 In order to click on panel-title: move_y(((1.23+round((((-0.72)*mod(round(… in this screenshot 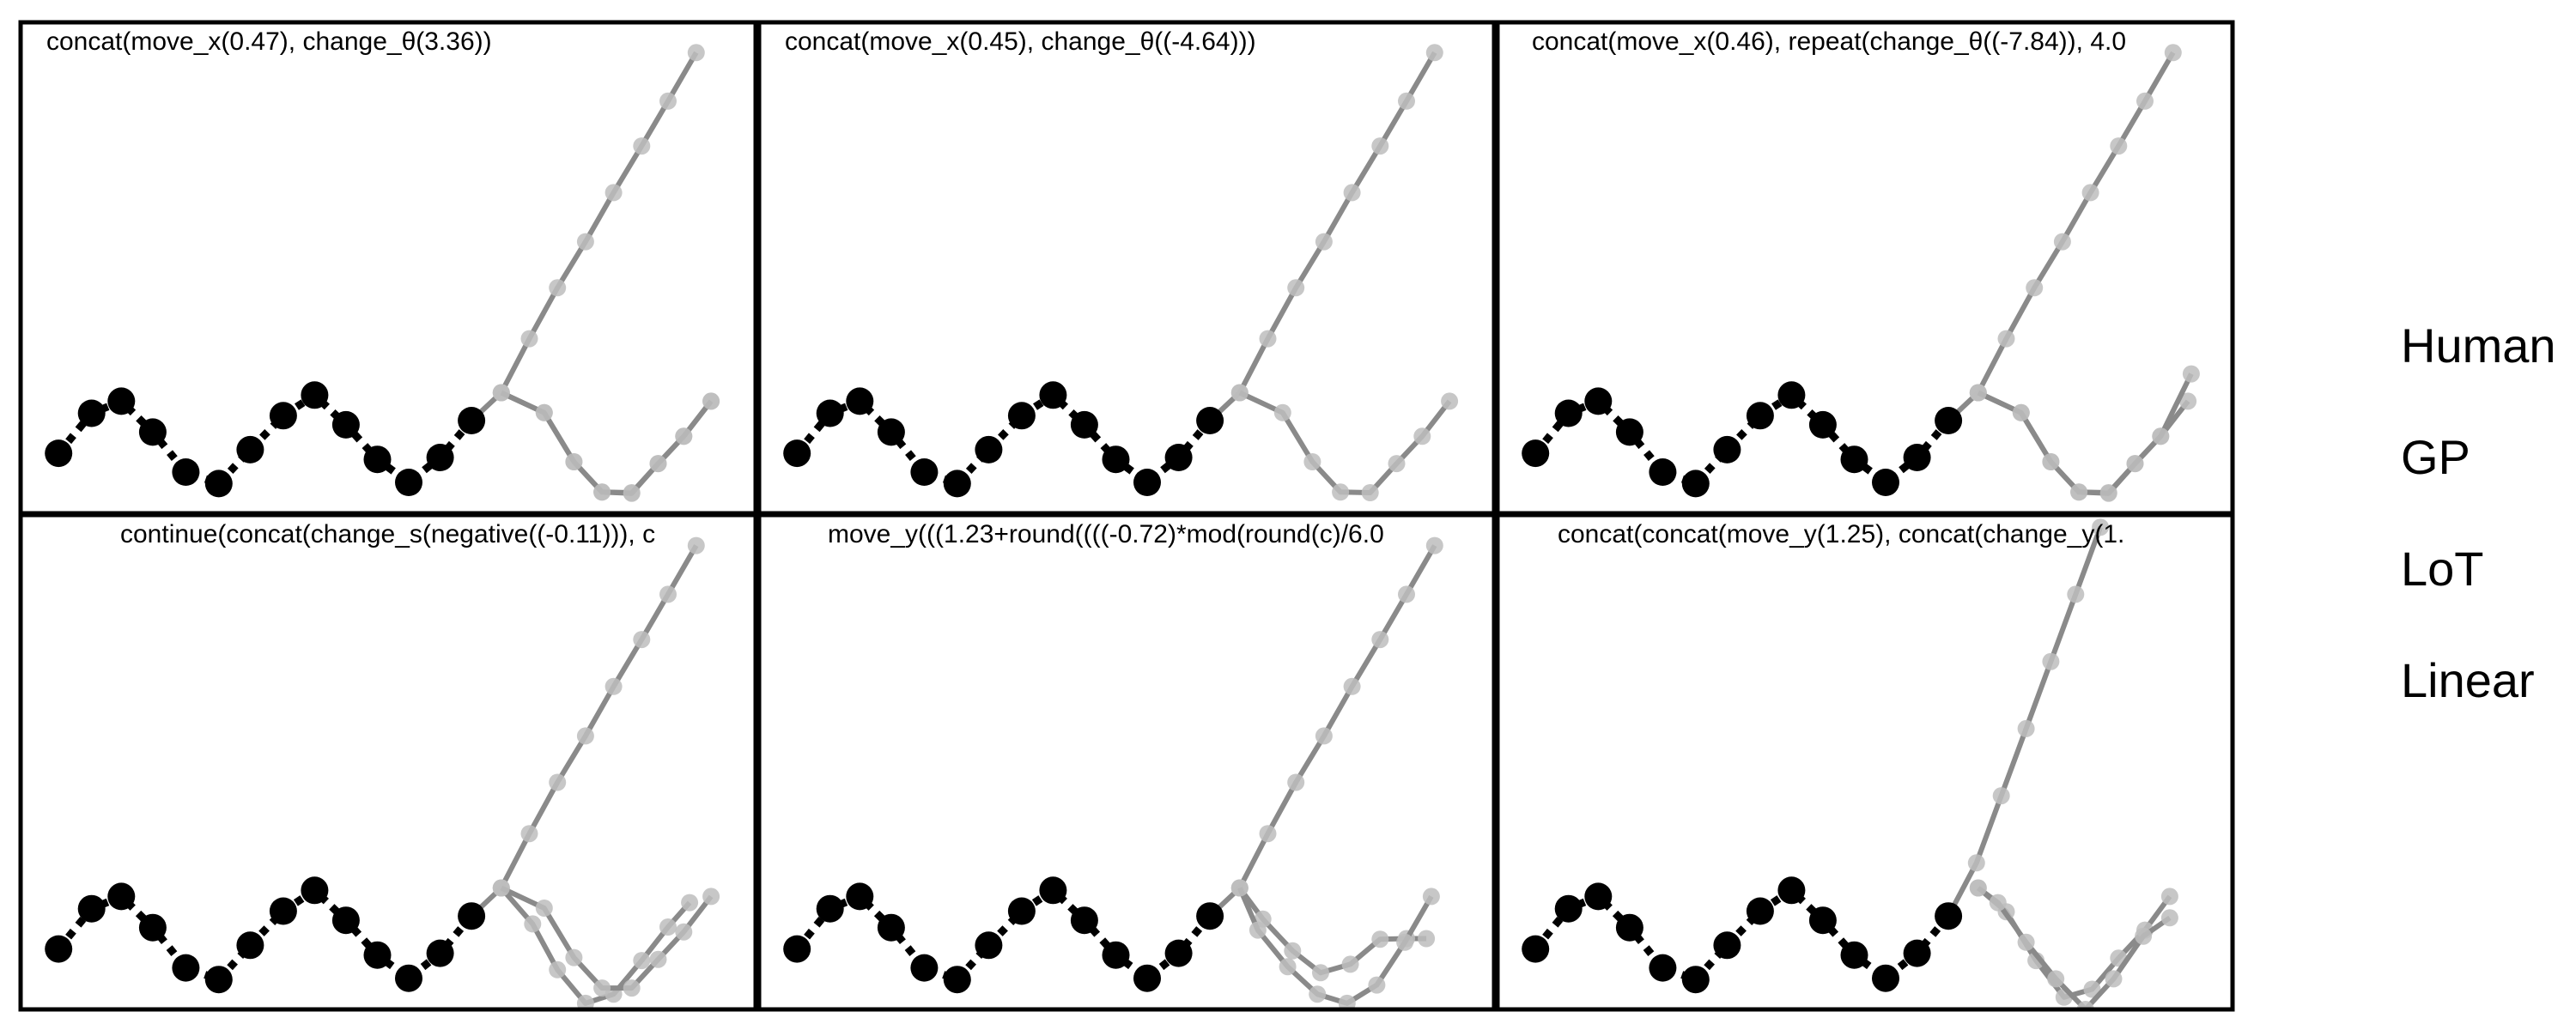, I will do `click(1106, 534)`.